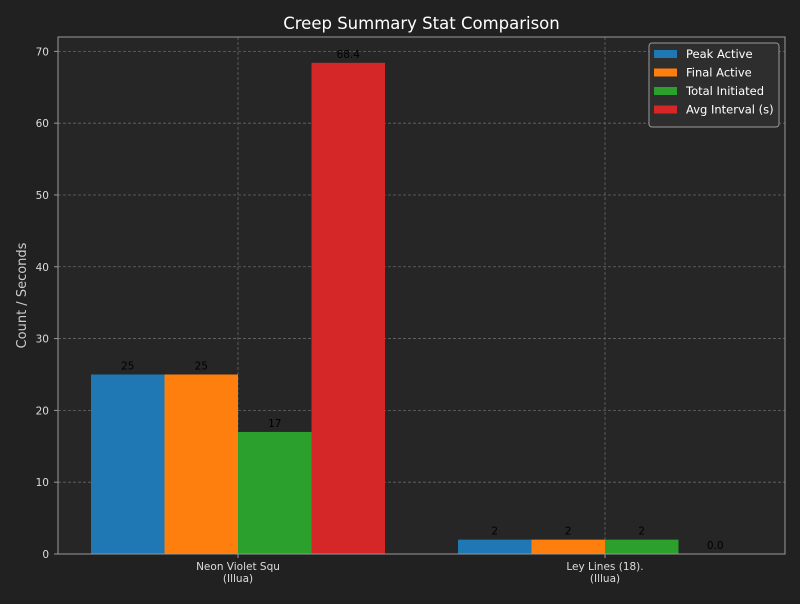  I want to click on y-tick-label: 40, so click(42, 268).